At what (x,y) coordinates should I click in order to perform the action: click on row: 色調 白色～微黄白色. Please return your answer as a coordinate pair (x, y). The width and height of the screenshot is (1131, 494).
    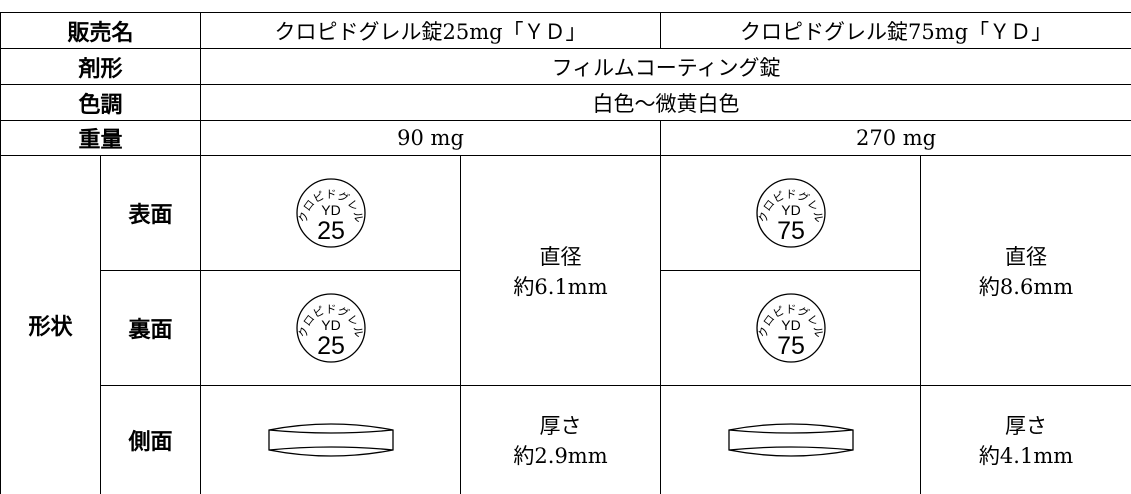
    Looking at the image, I should click on (566, 103).